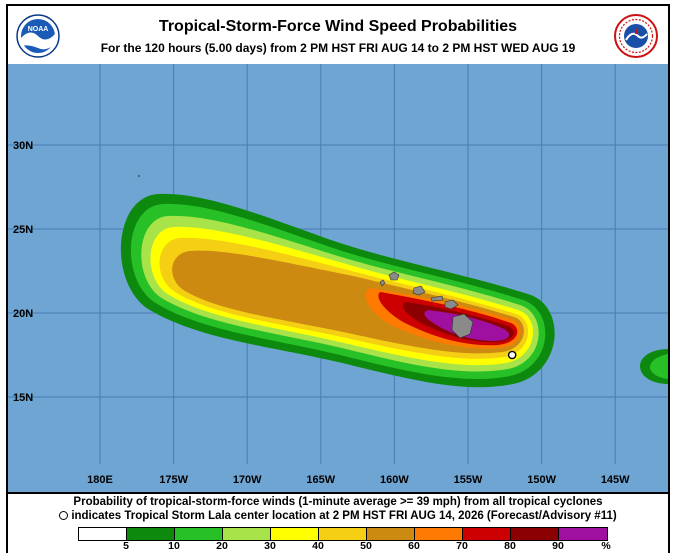  Describe the element at coordinates (541, 480) in the screenshot. I see `longitude-label: 150W` at that location.